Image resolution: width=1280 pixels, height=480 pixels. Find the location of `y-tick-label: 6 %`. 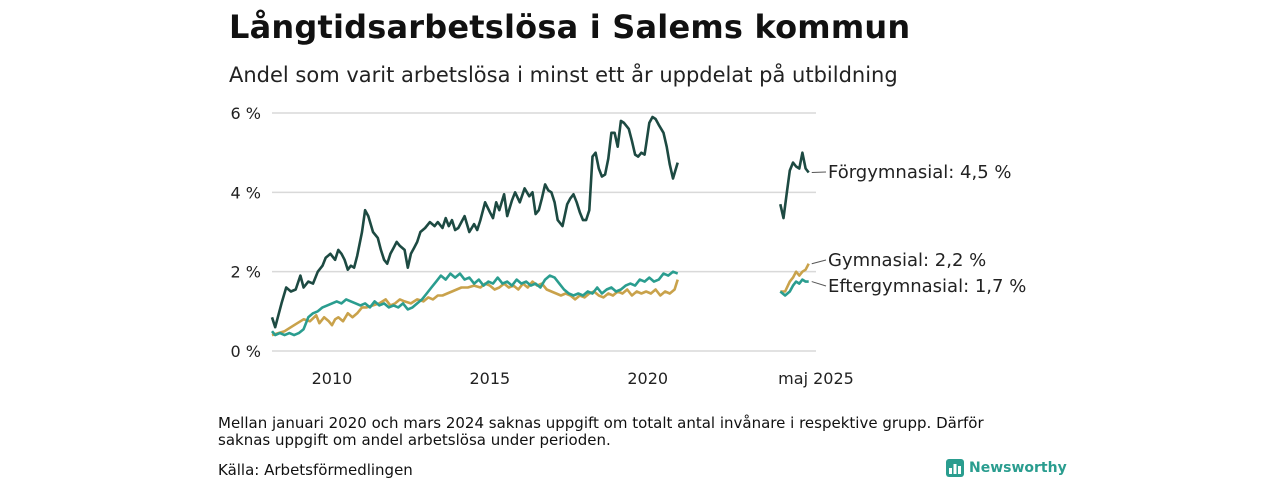

y-tick-label: 6 % is located at coordinates (246, 113).